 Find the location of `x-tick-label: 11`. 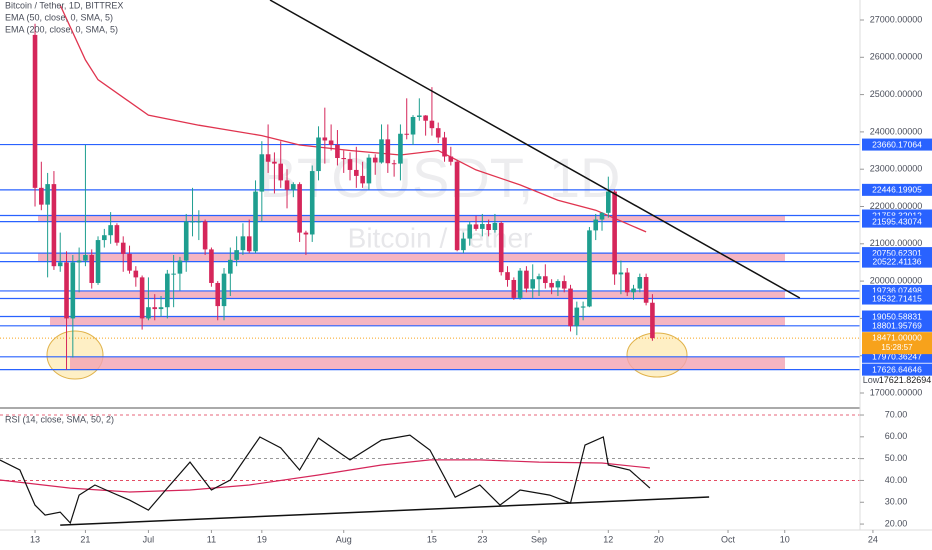

x-tick-label: 11 is located at coordinates (211, 539).